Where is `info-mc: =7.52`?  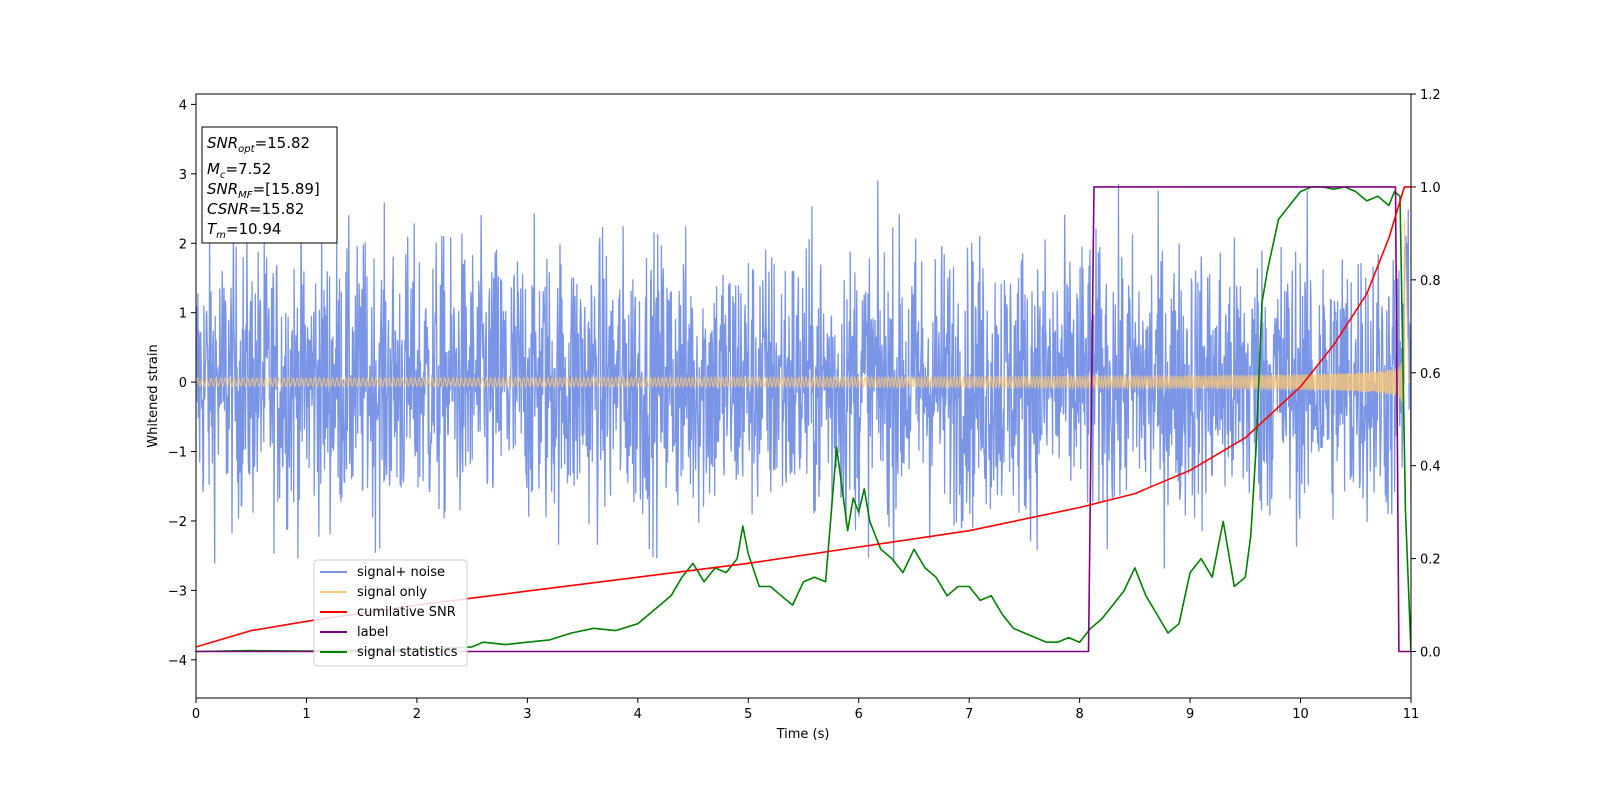
info-mc: =7.52 is located at coordinates (248, 169).